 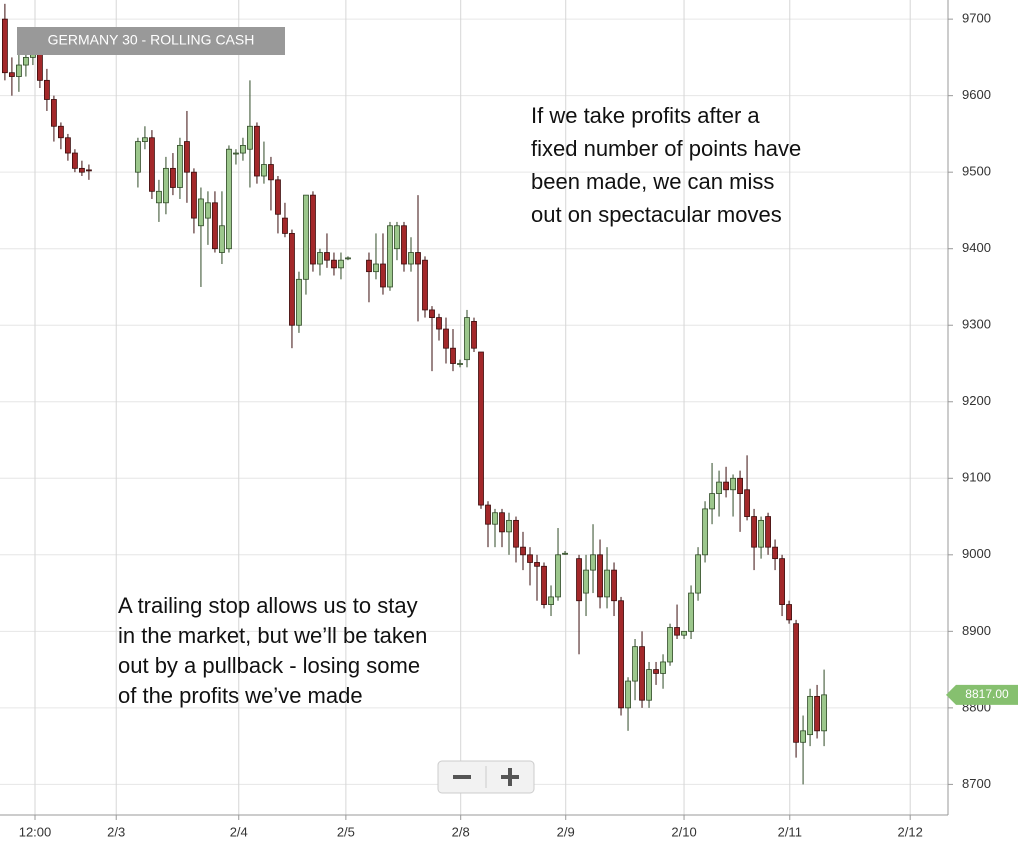 What do you see at coordinates (976, 553) in the screenshot?
I see `y-tick-label: 9000` at bounding box center [976, 553].